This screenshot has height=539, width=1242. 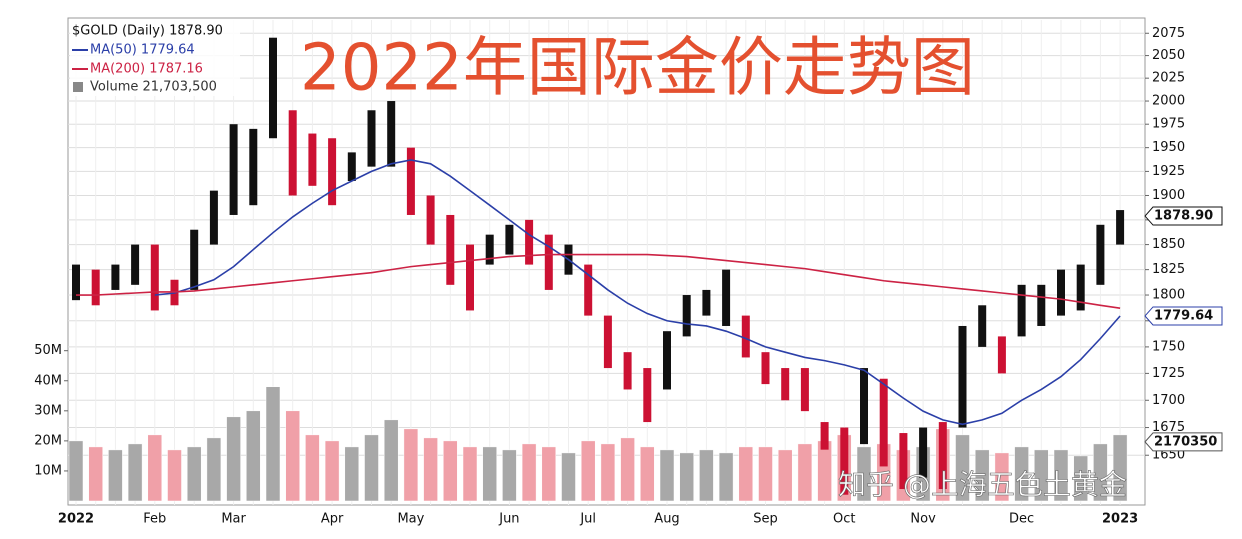 I want to click on legend-title: $GOLD (Daily) 1878.90, so click(x=147, y=31).